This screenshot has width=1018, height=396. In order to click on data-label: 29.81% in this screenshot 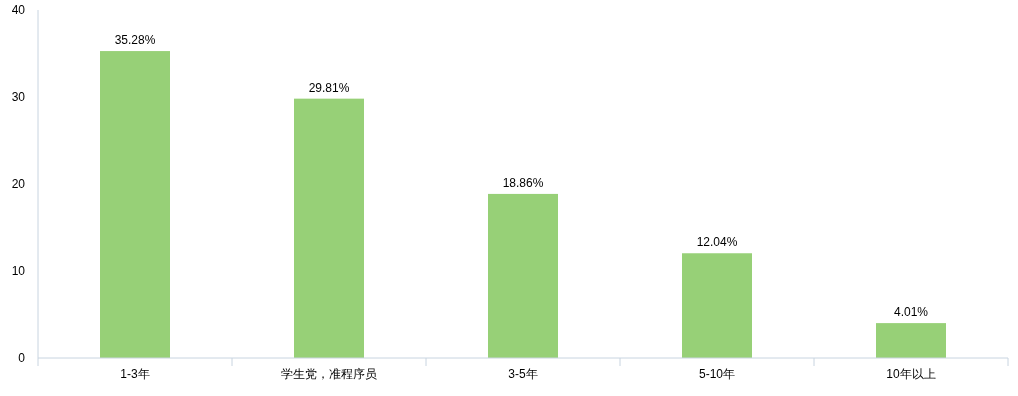, I will do `click(329, 87)`.